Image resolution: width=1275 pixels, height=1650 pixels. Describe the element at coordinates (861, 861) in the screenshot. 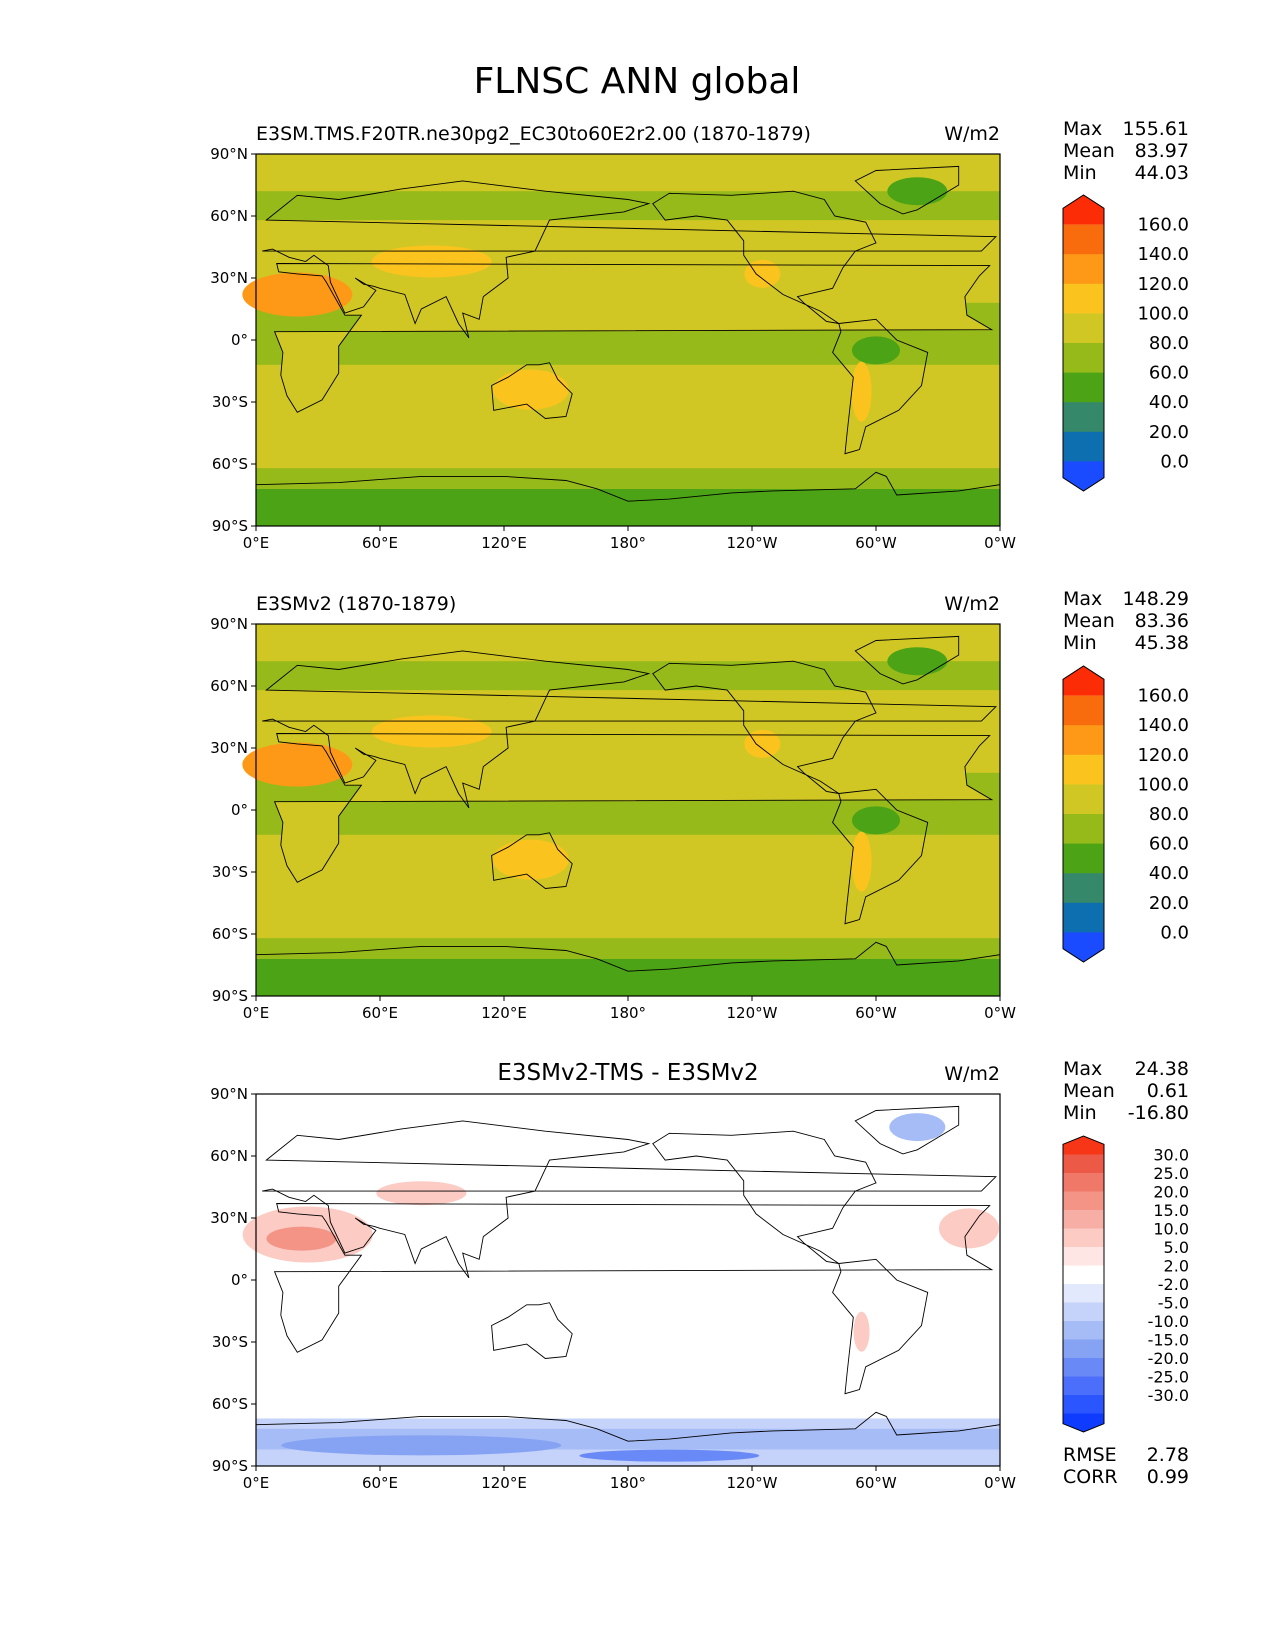

I see `hotspot-andes` at that location.